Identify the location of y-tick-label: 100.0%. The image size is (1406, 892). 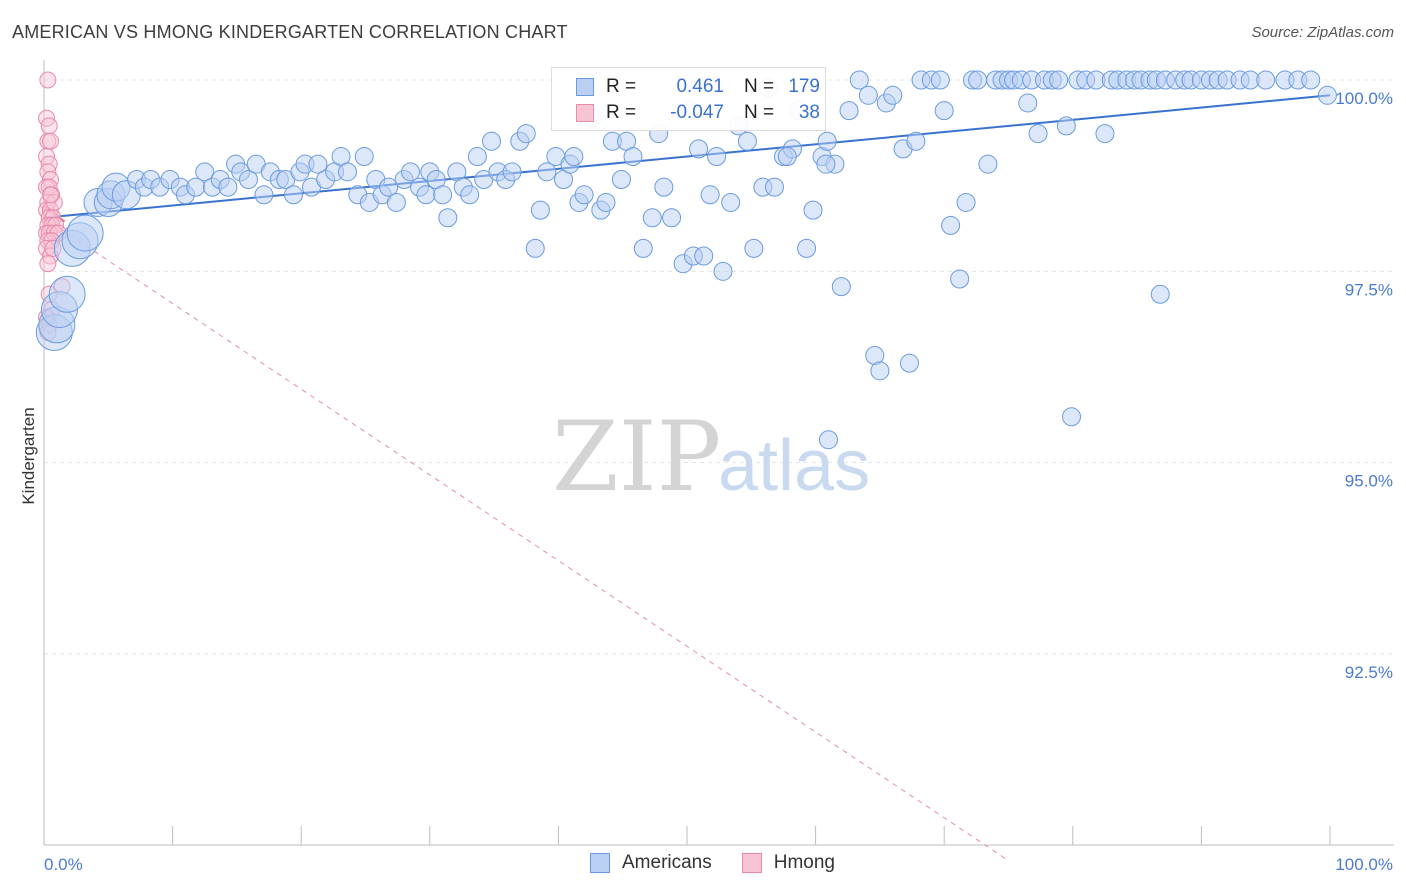
(1364, 98).